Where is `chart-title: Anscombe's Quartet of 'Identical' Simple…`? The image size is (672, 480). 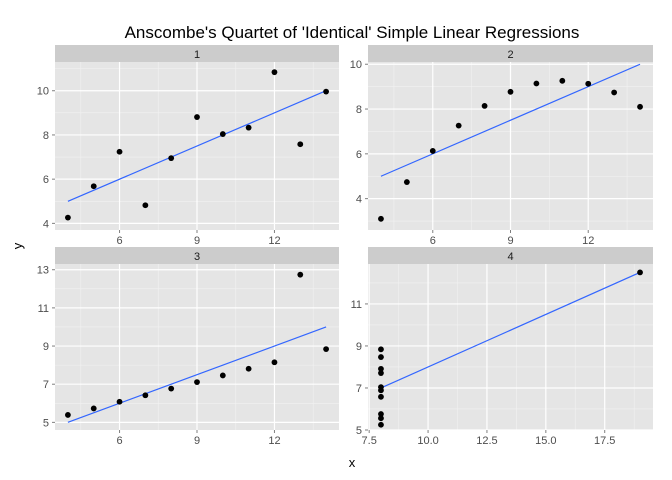
chart-title: Anscombe's Quartet of 'Identical' Simple… is located at coordinates (352, 32).